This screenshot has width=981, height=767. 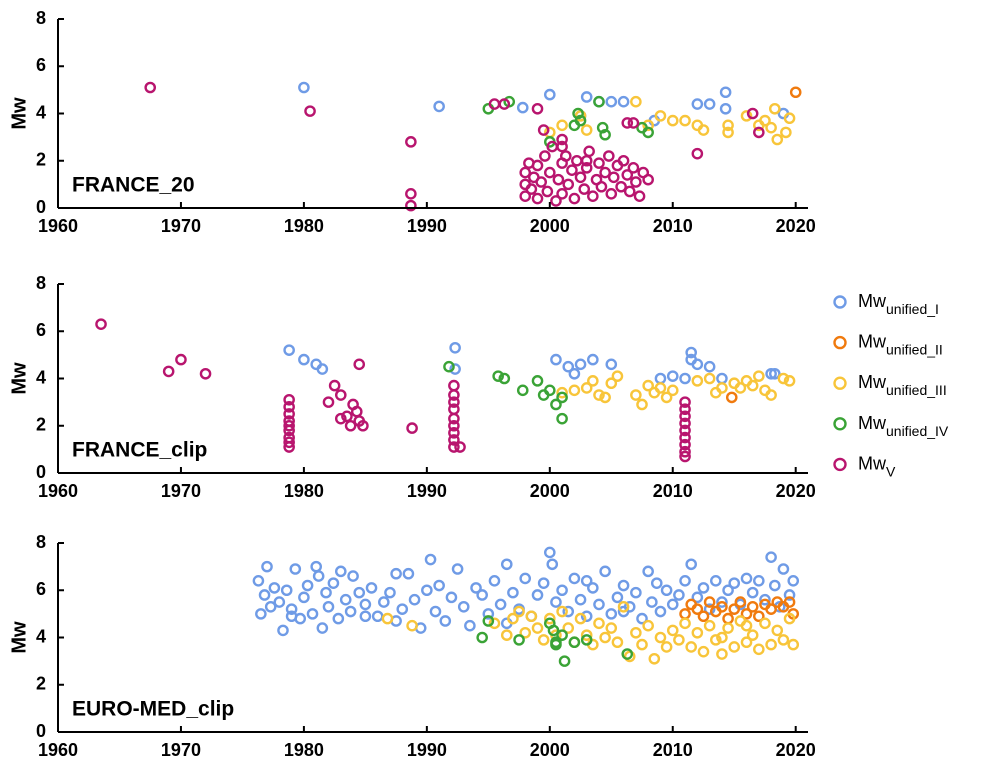 What do you see at coordinates (891, 471) in the screenshot?
I see `legend-subscript: V` at bounding box center [891, 471].